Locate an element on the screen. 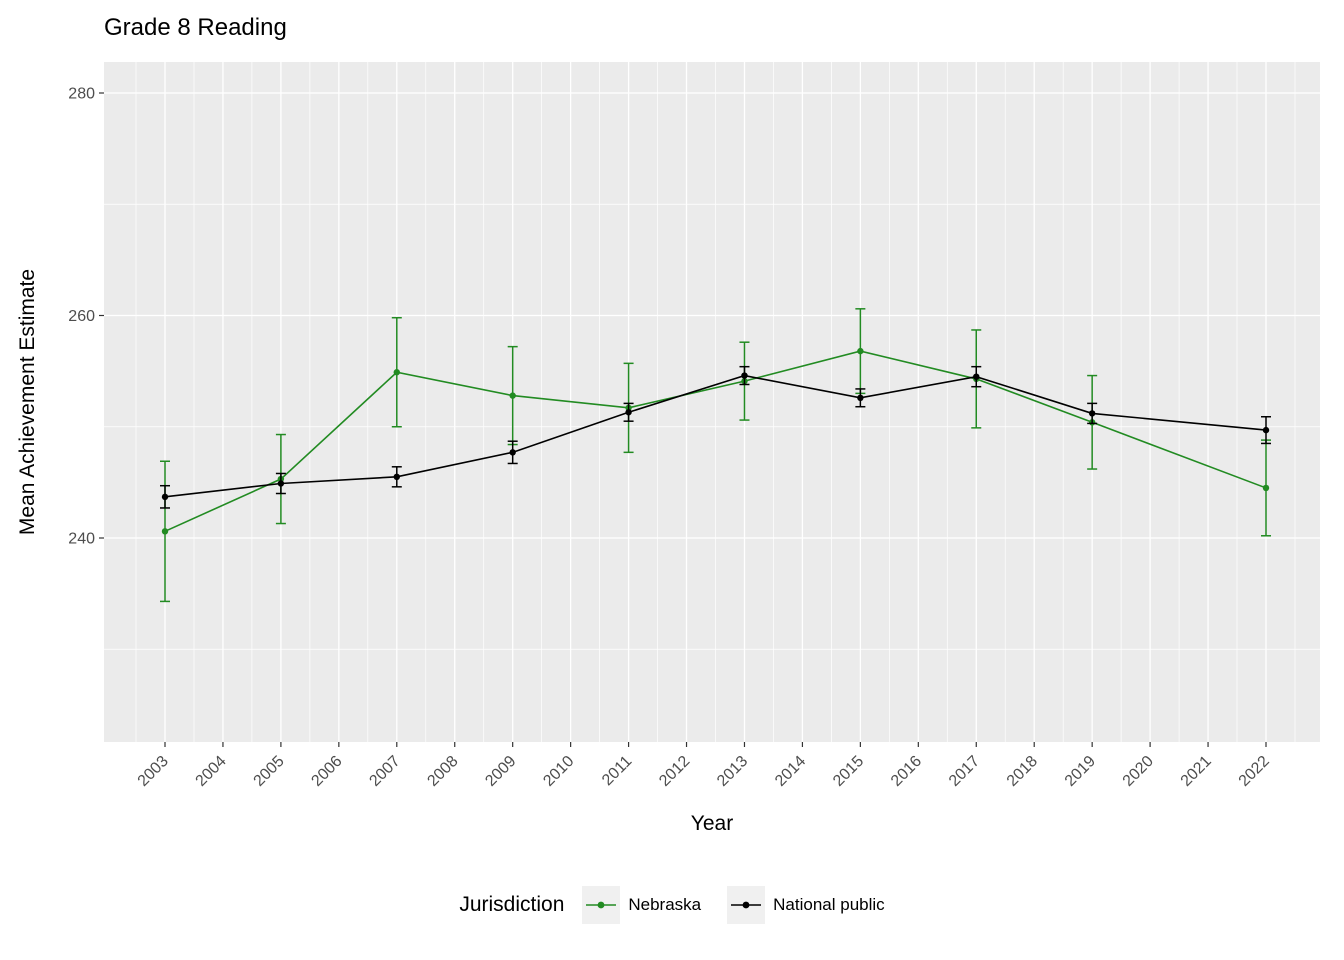 This screenshot has height=960, width=1344. chart-title: Grade 8 Reading is located at coordinates (195, 27).